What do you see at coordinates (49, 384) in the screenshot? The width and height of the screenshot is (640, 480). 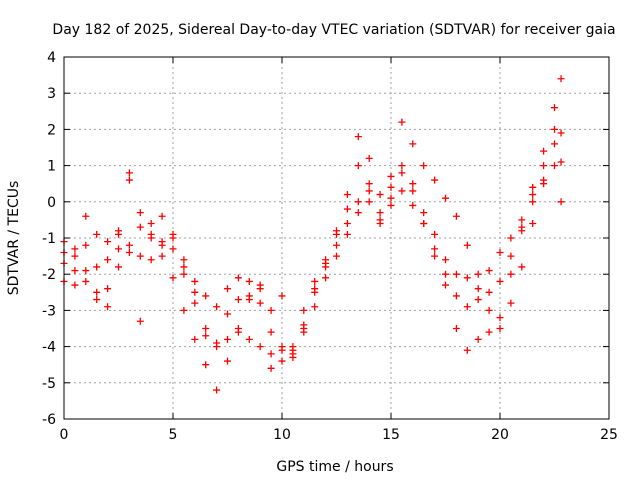 I see `y-tick-label: -5` at bounding box center [49, 384].